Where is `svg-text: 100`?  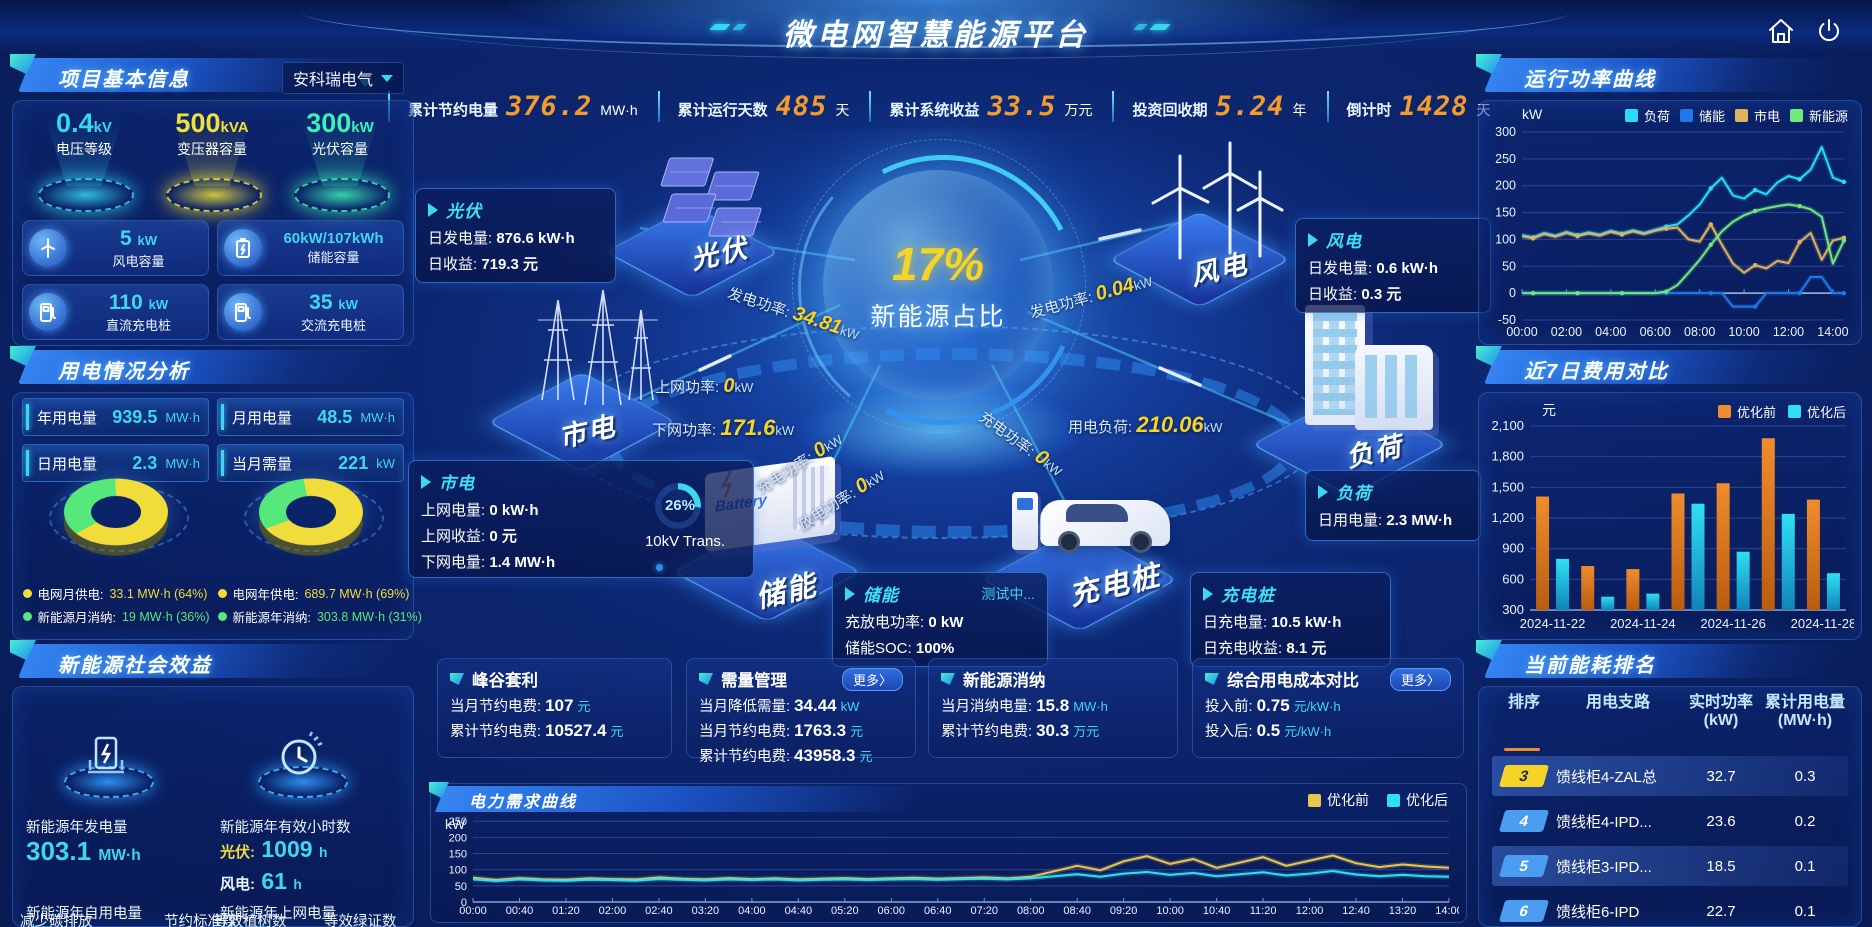
svg-text: 100 is located at coordinates (1505, 239).